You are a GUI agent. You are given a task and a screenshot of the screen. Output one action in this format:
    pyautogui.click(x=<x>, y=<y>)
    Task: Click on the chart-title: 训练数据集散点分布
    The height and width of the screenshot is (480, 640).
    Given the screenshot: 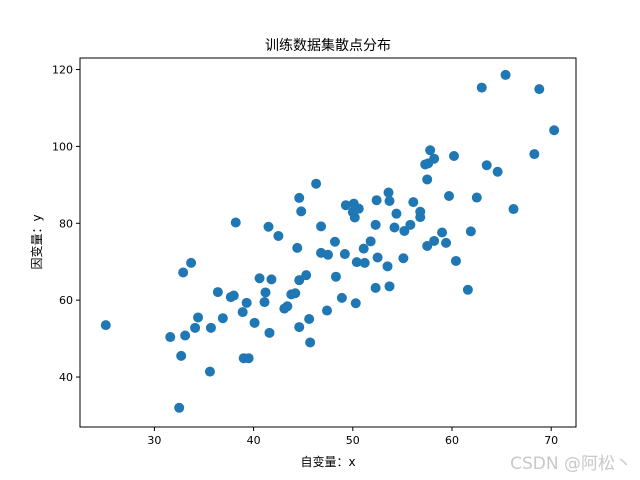 What is the action you would take?
    pyautogui.click(x=328, y=45)
    